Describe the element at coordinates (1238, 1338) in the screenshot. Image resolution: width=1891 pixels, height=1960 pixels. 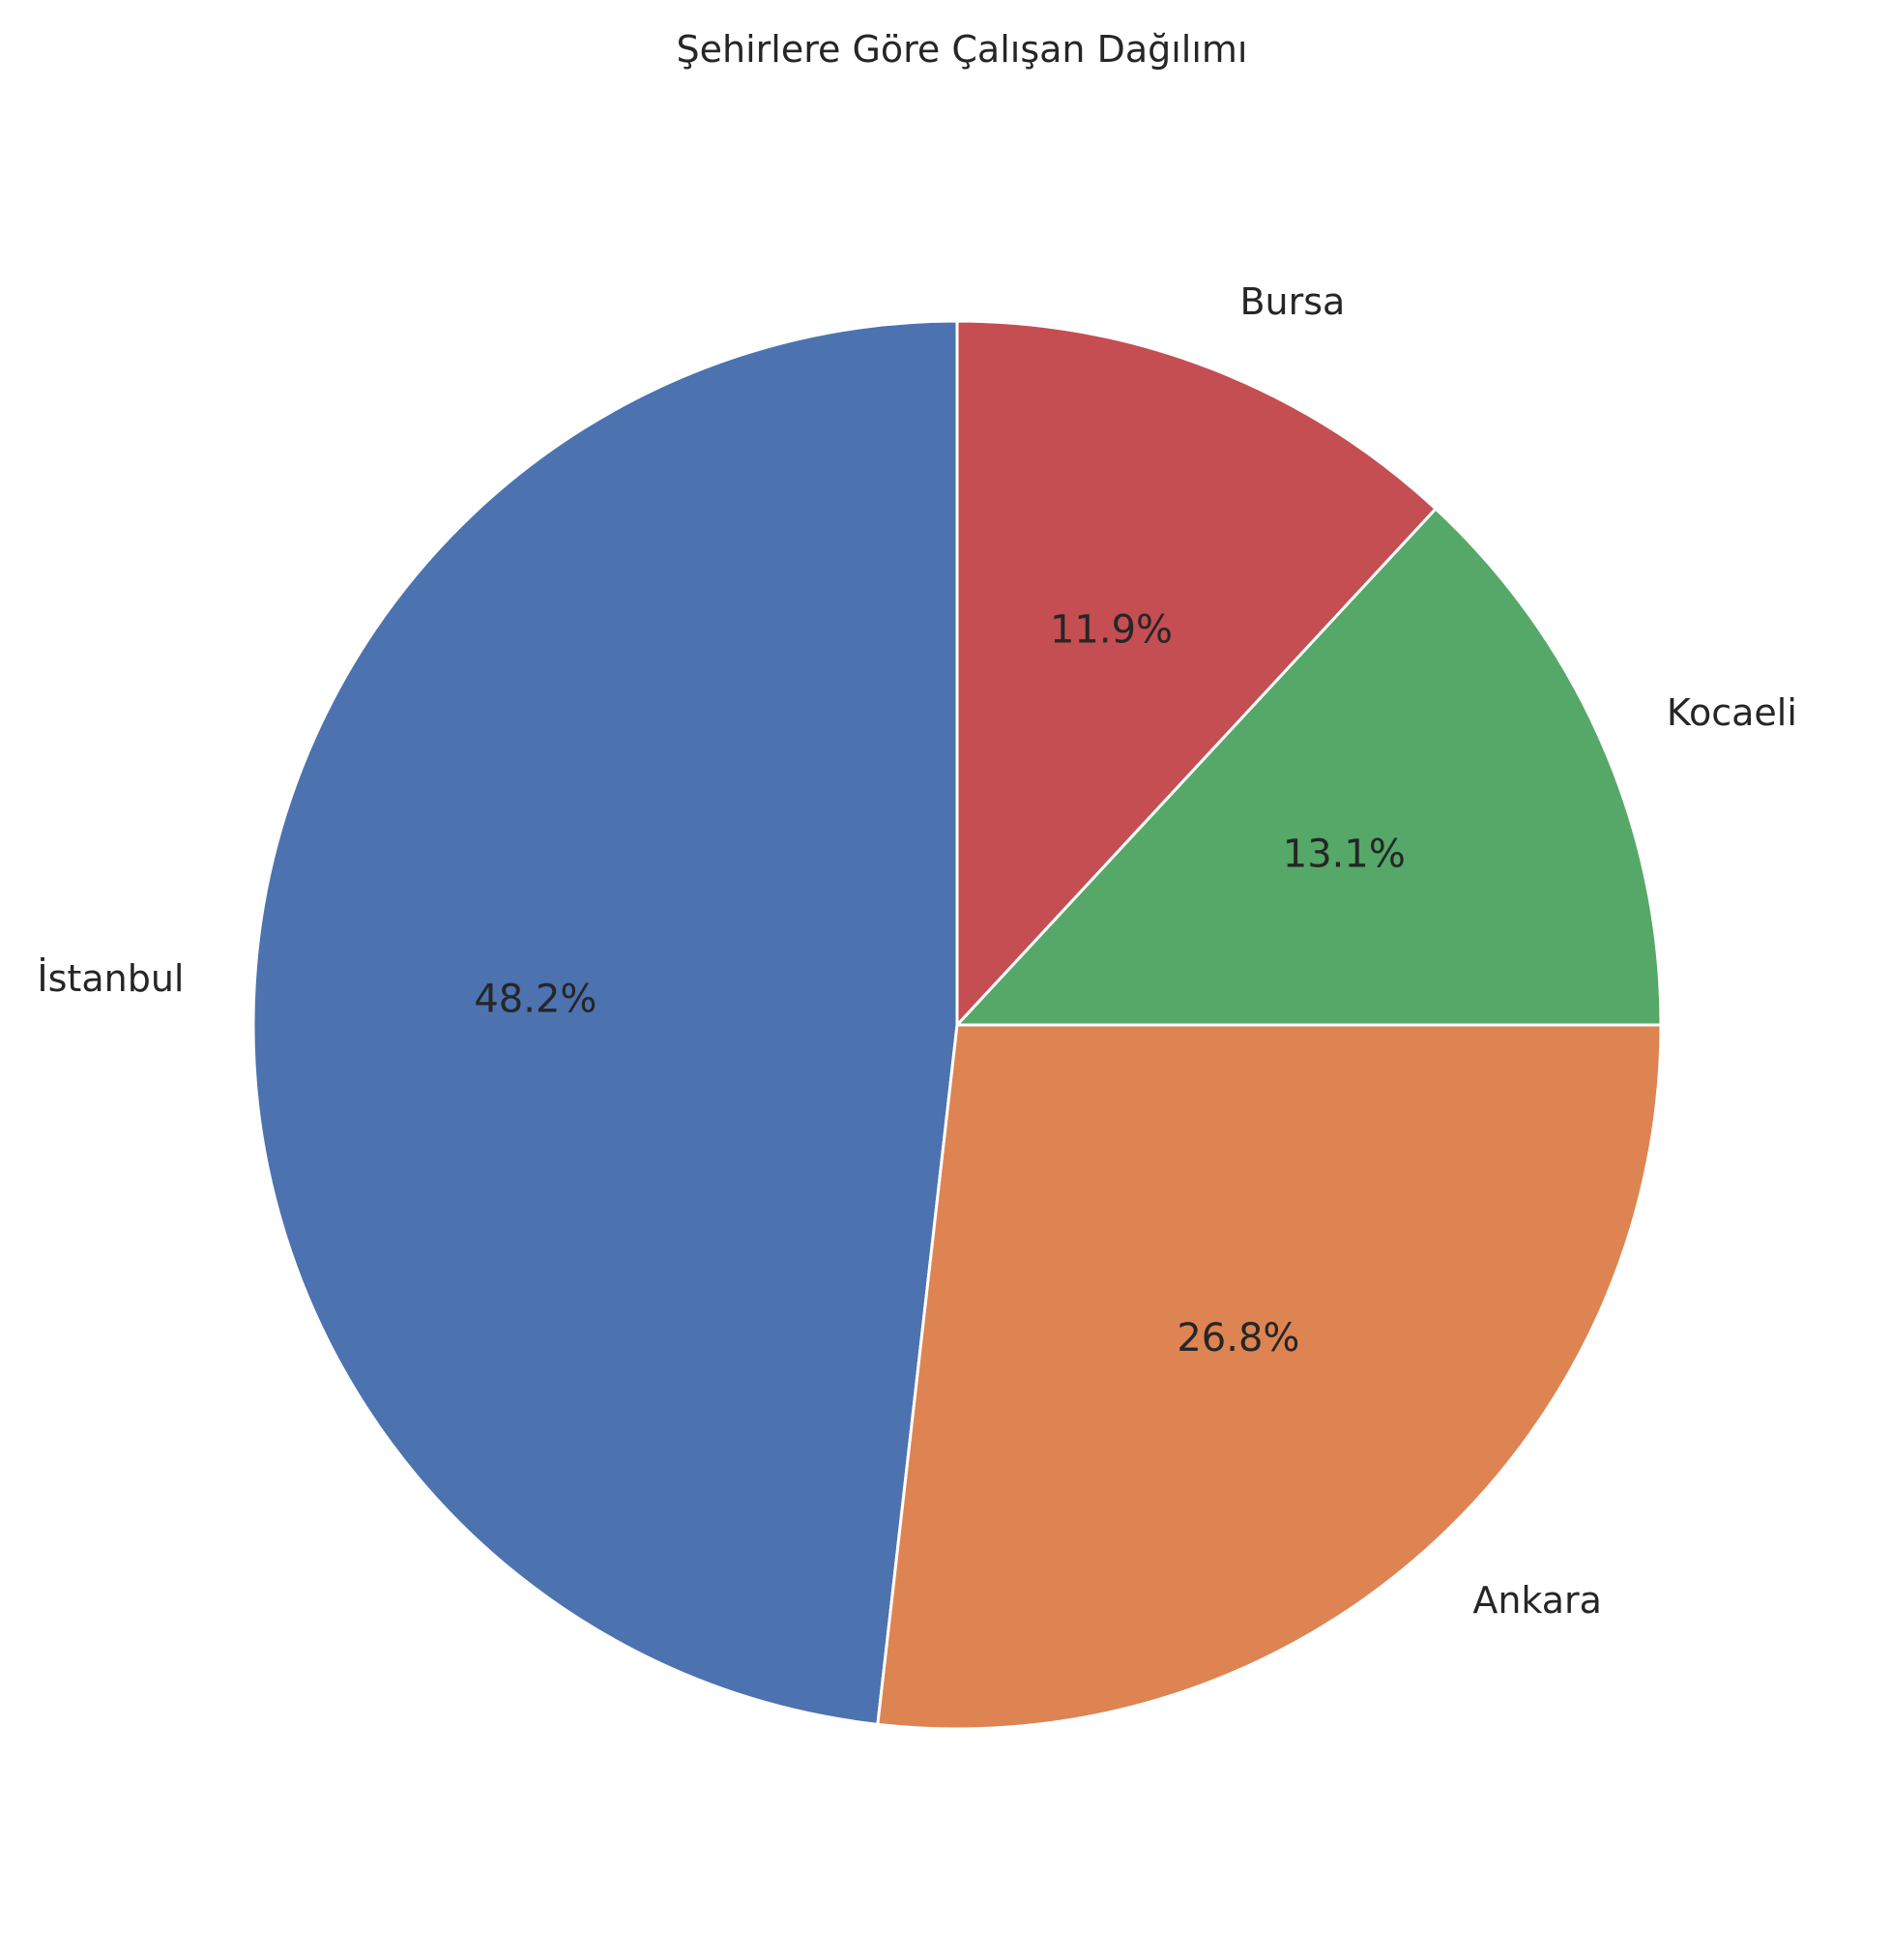
I see `pct-label-ankara: 26.8%` at that location.